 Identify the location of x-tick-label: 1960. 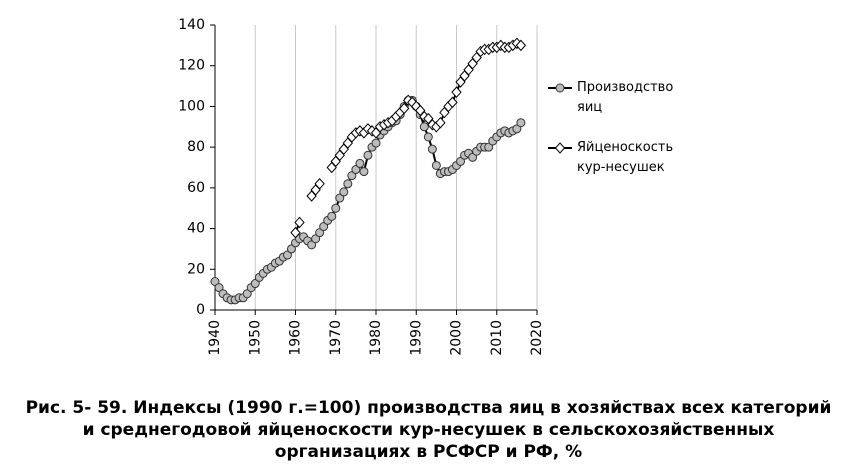
(296, 338).